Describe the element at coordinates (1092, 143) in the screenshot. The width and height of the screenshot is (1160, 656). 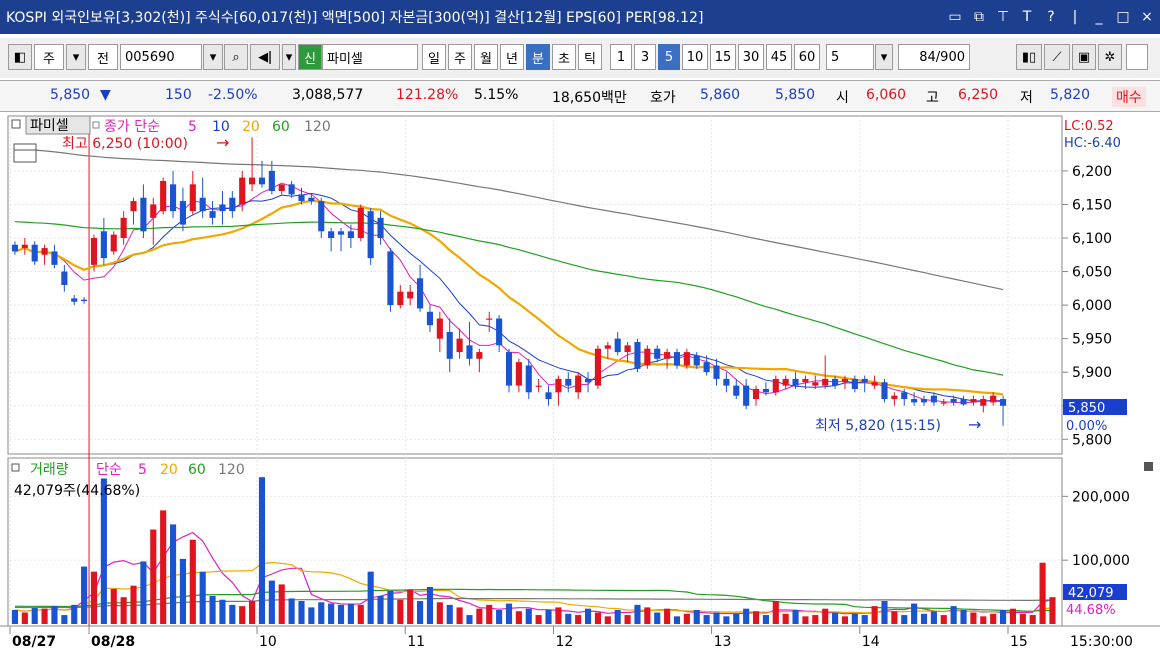
I see `hc-label: HC:-6.40` at that location.